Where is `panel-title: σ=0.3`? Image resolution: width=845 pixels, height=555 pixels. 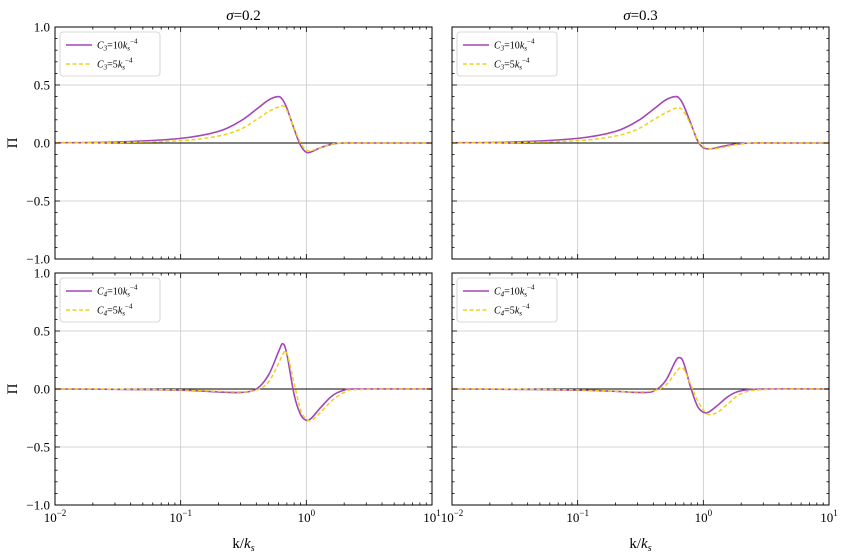 panel-title: σ=0.3 is located at coordinates (640, 16).